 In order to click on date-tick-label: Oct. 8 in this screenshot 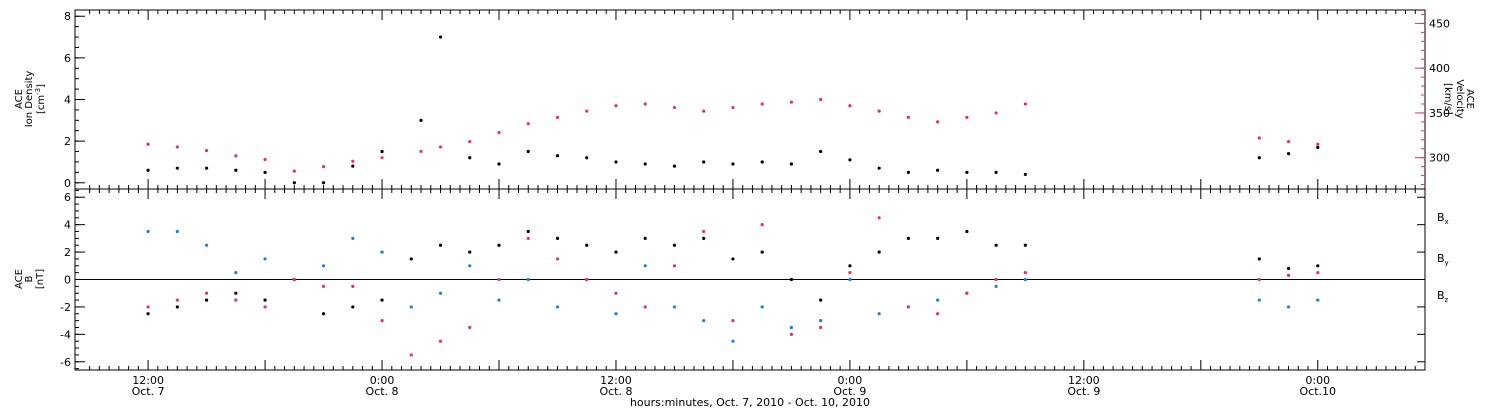, I will do `click(615, 391)`.